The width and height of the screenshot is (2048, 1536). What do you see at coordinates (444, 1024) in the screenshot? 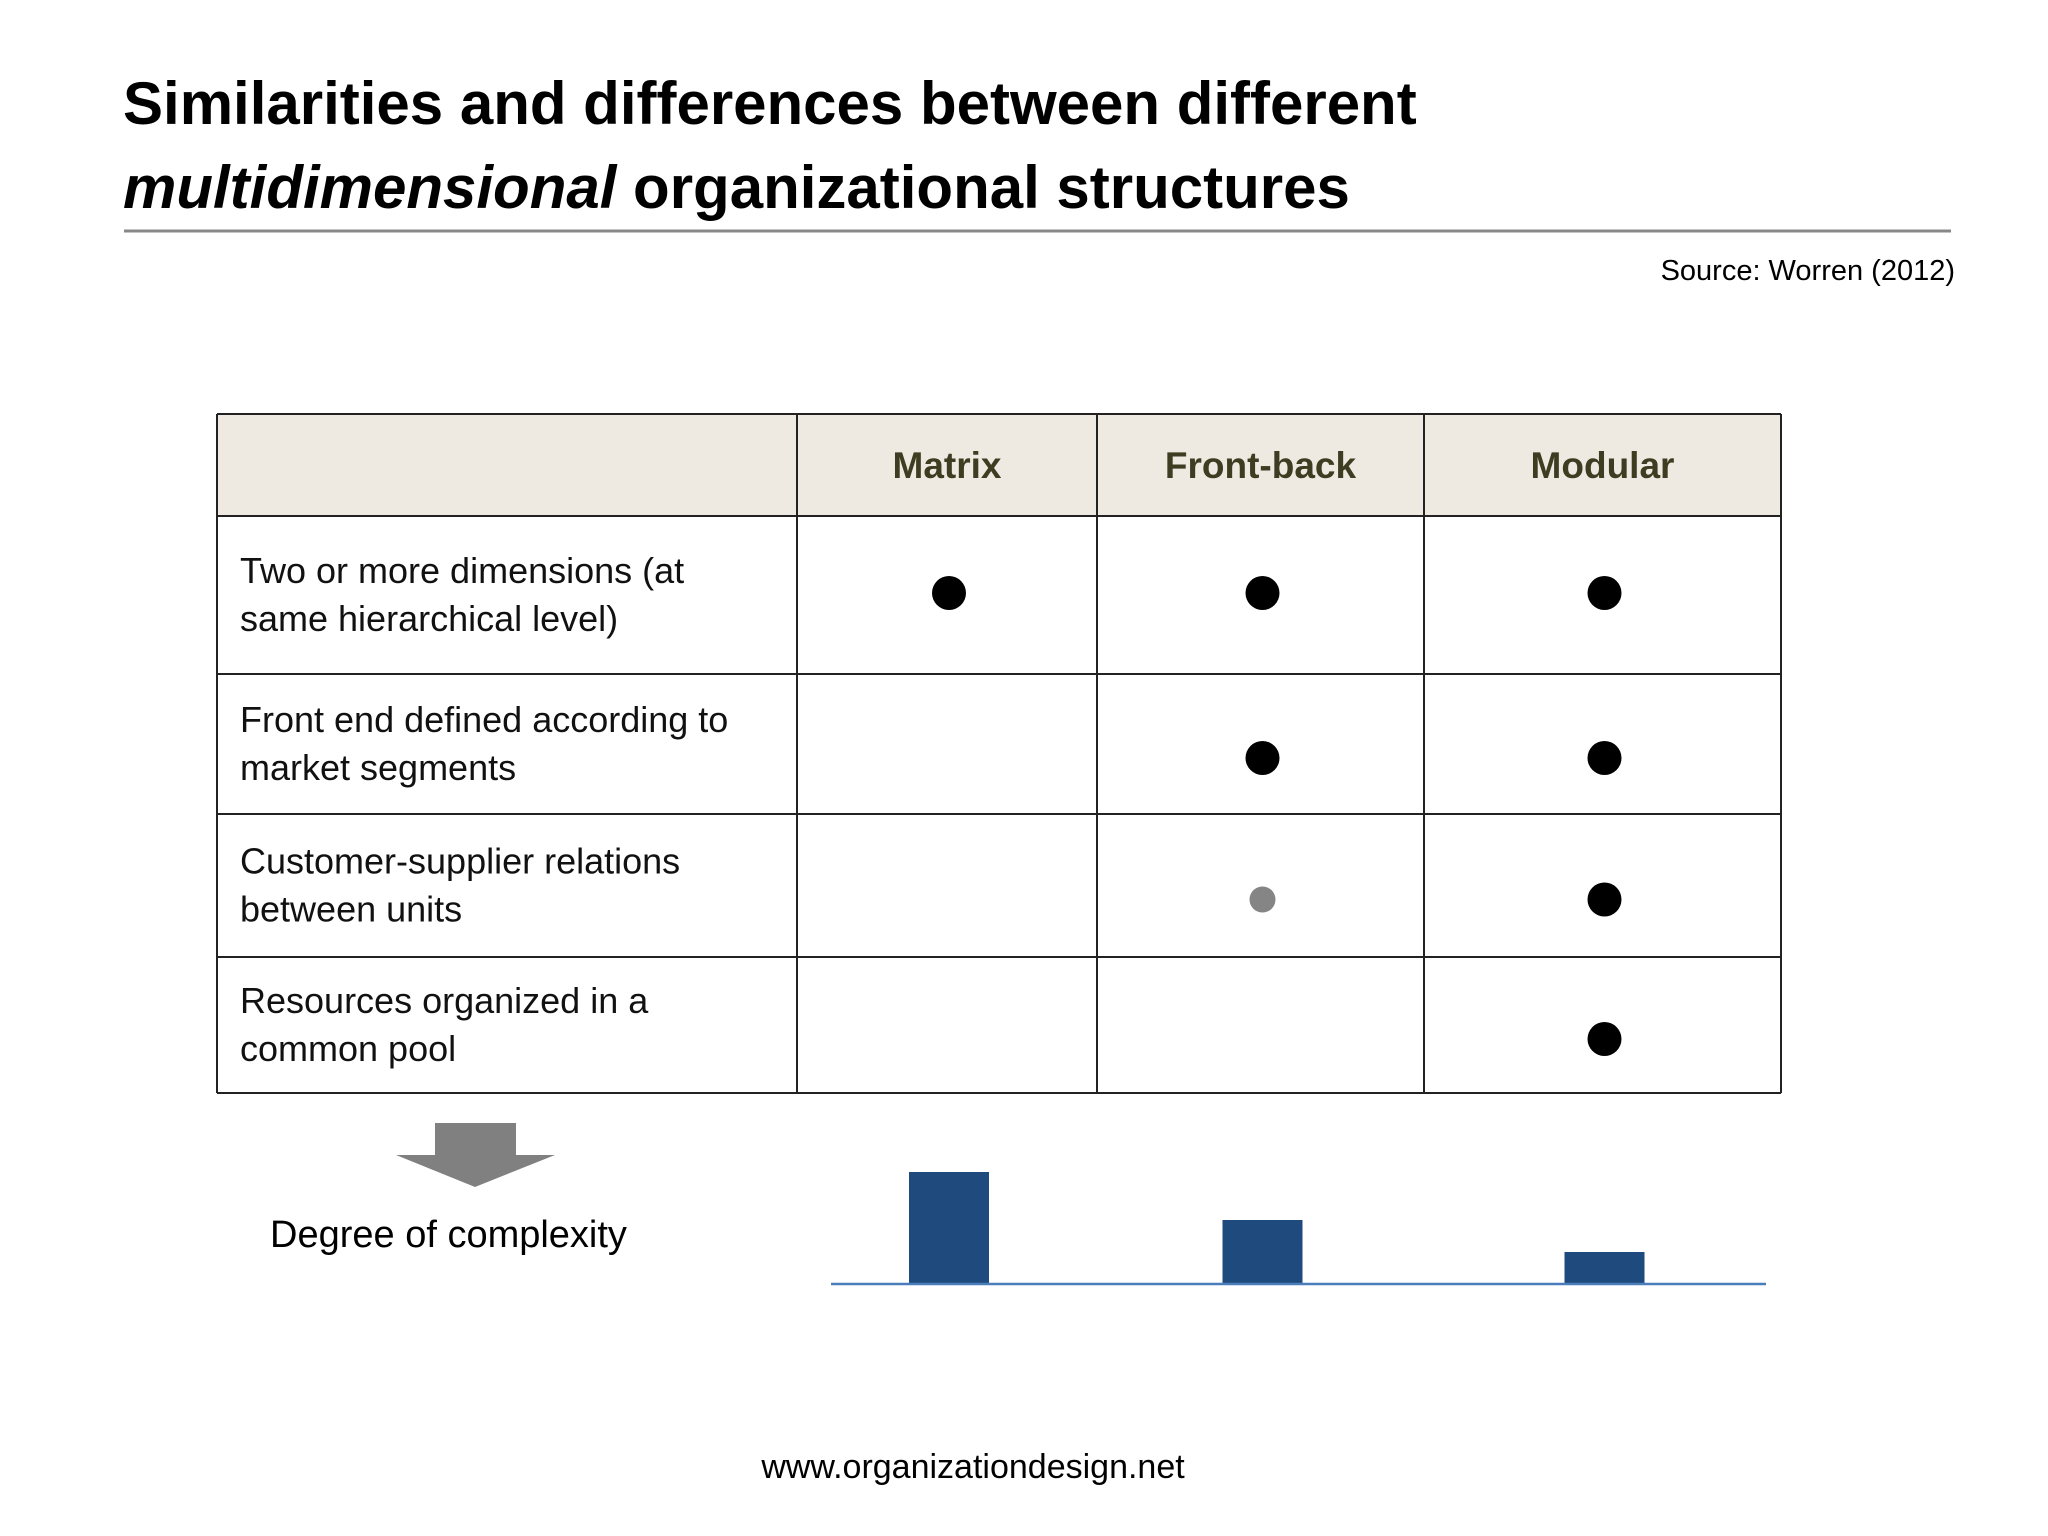
I see `row-label: Resources organized in a common pool` at bounding box center [444, 1024].